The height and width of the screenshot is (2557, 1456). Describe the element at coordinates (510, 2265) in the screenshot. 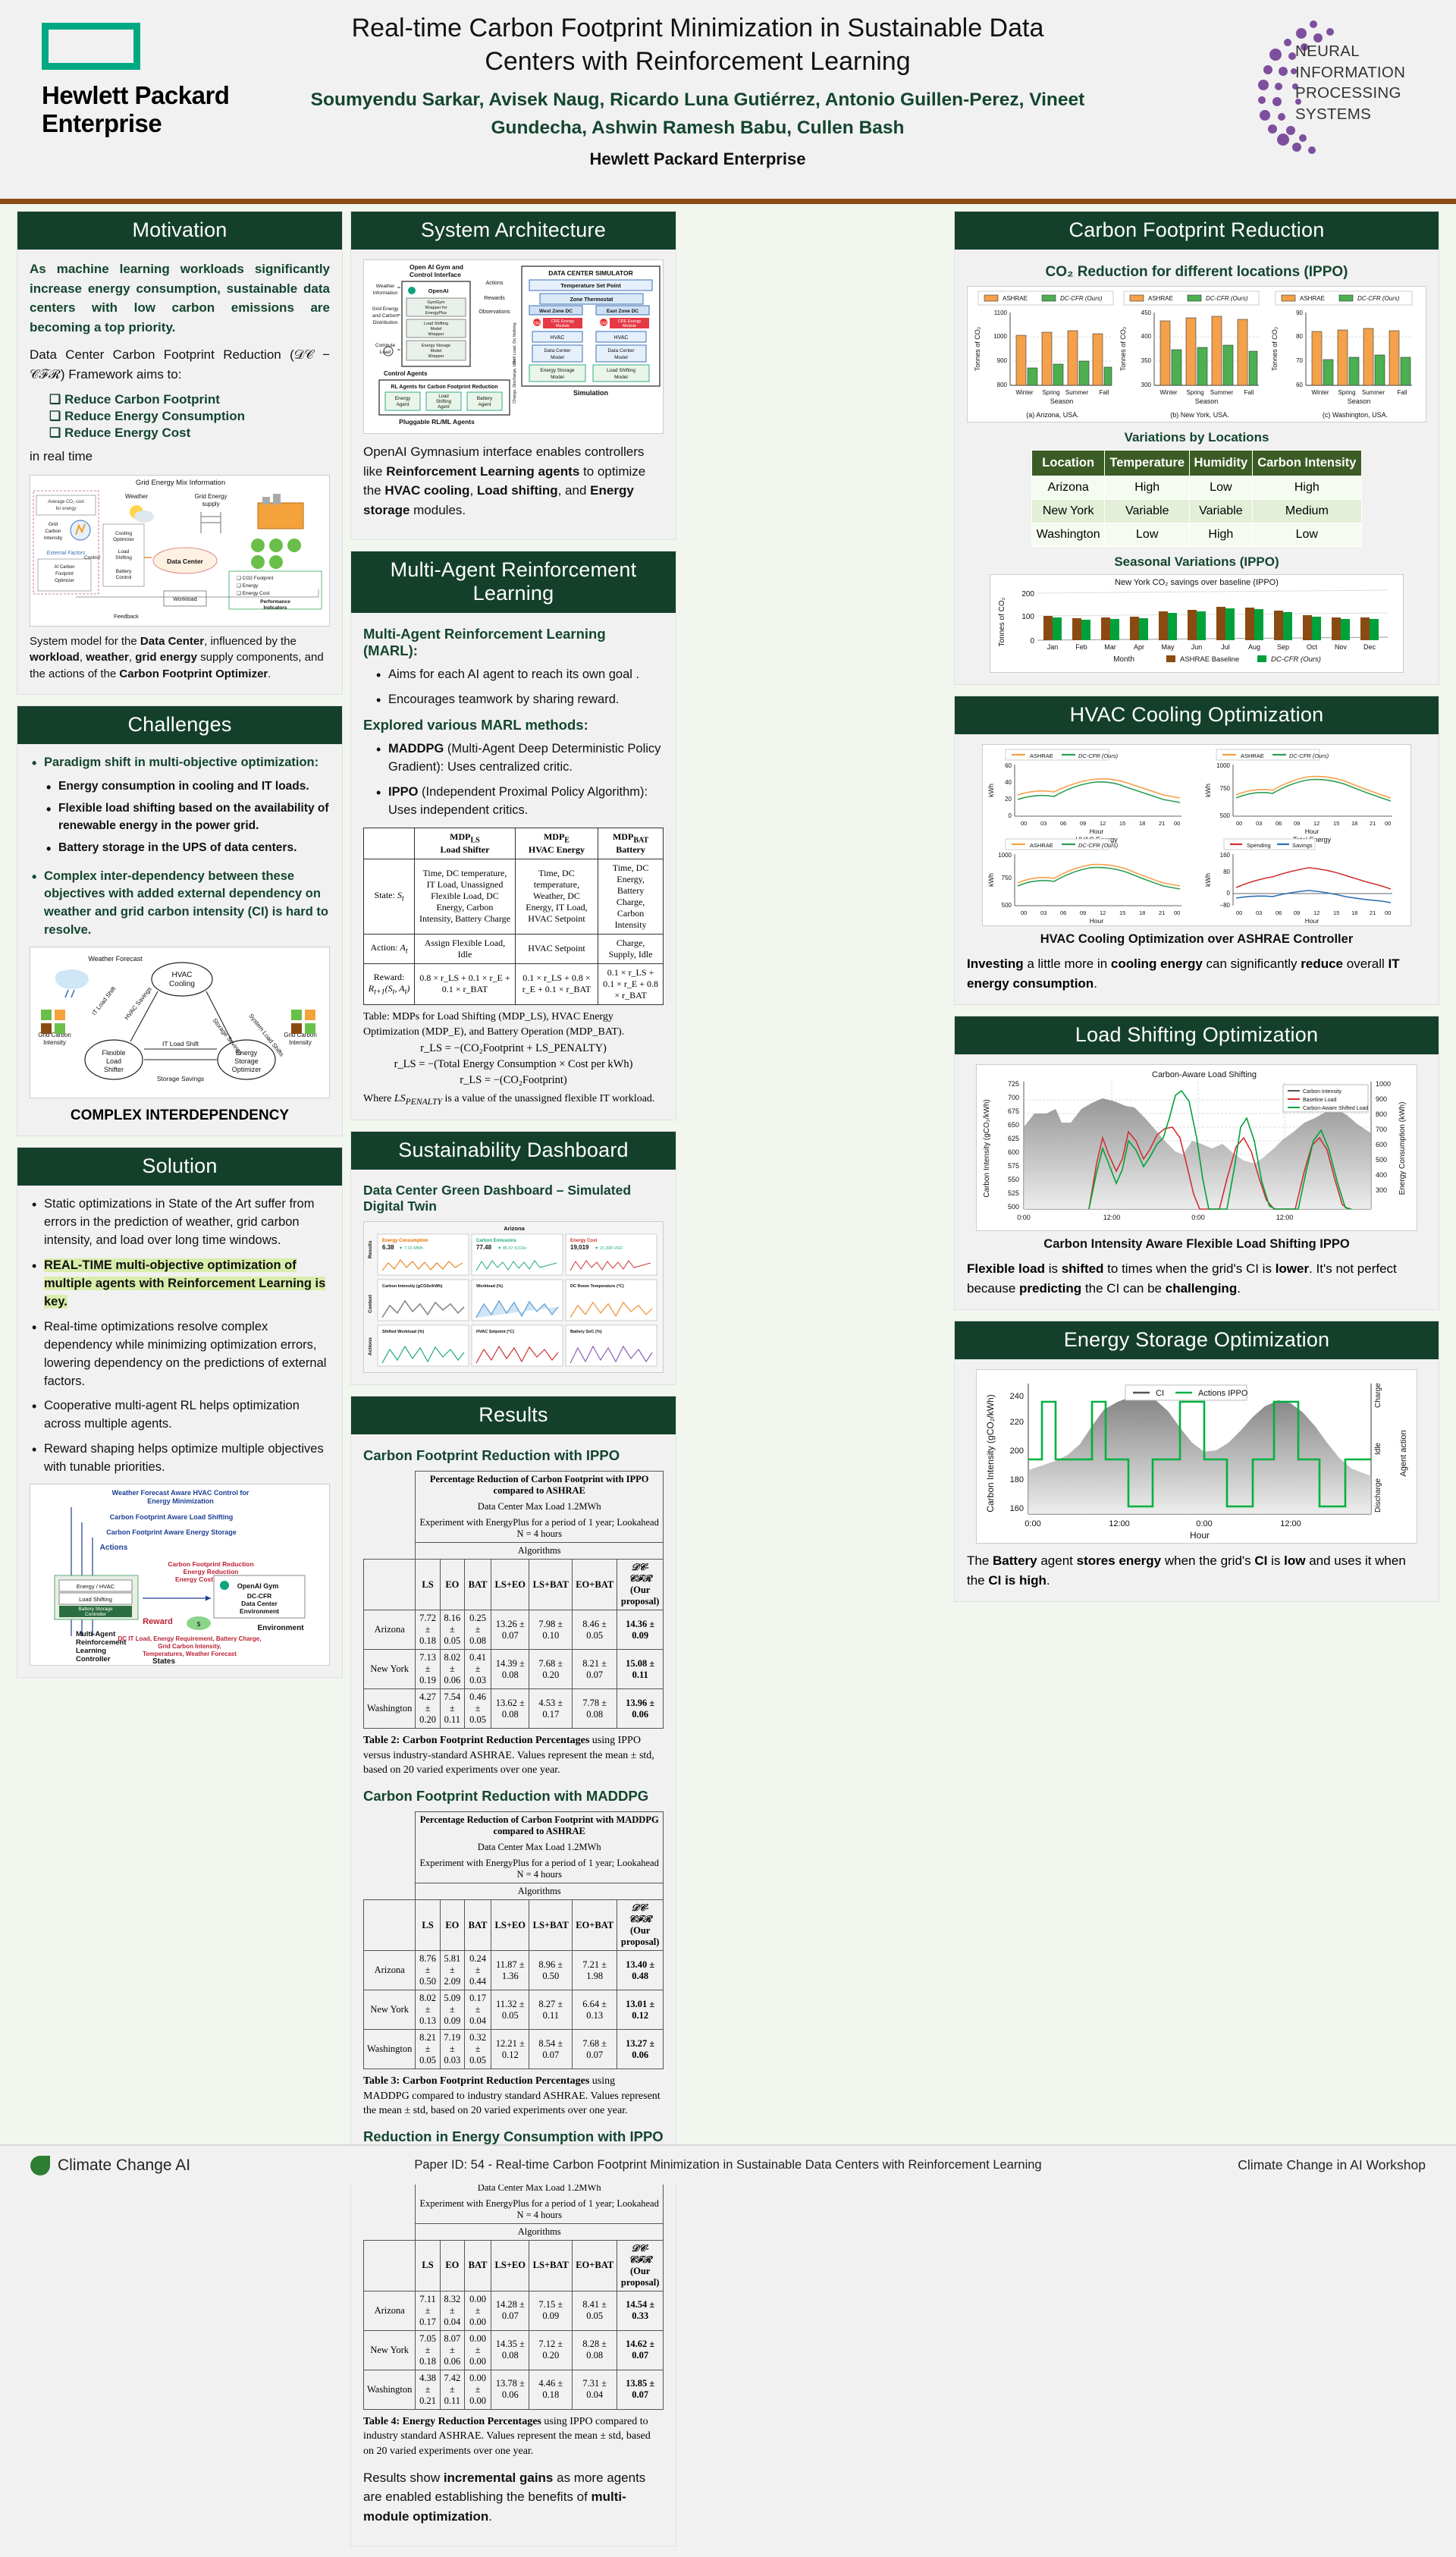

I see `t3-col-lseo: LS+EO` at that location.